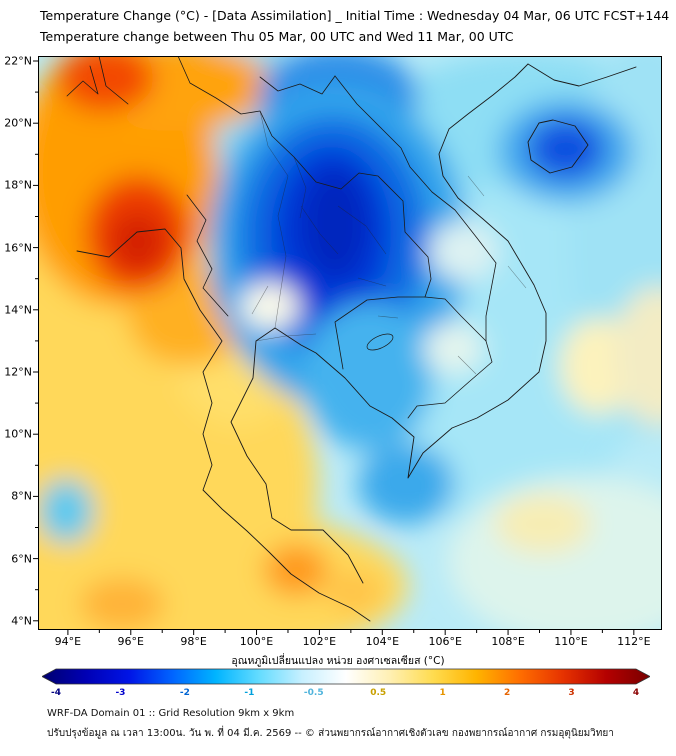 This screenshot has width=676, height=756. Describe the element at coordinates (207, 255) in the screenshot. I see `thai-myanmar-border-path` at that location.